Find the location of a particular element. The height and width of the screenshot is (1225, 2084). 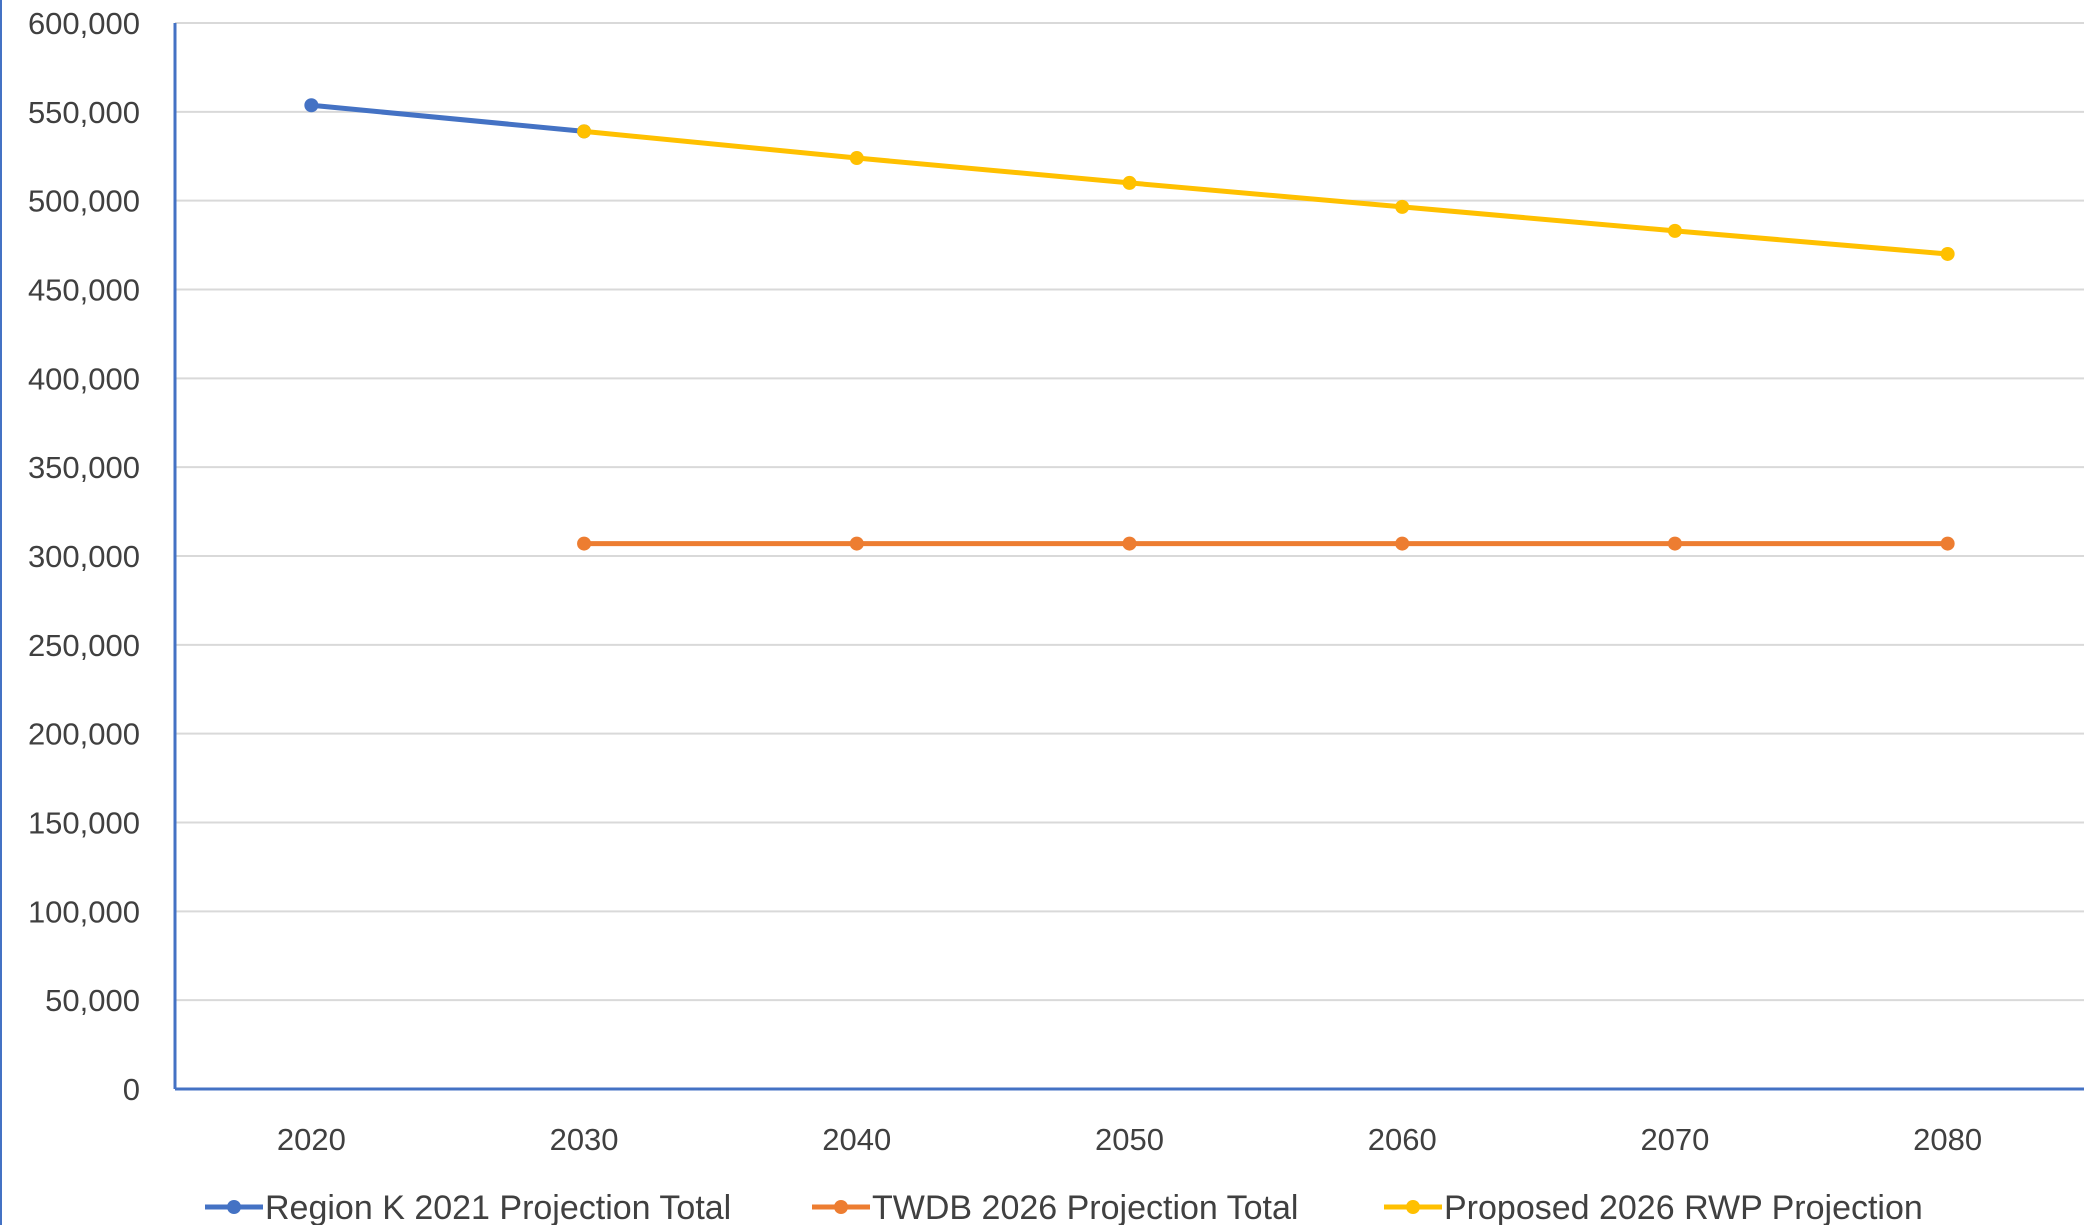

legend-label: Region K 2021 Projection Total is located at coordinates (498, 1207).